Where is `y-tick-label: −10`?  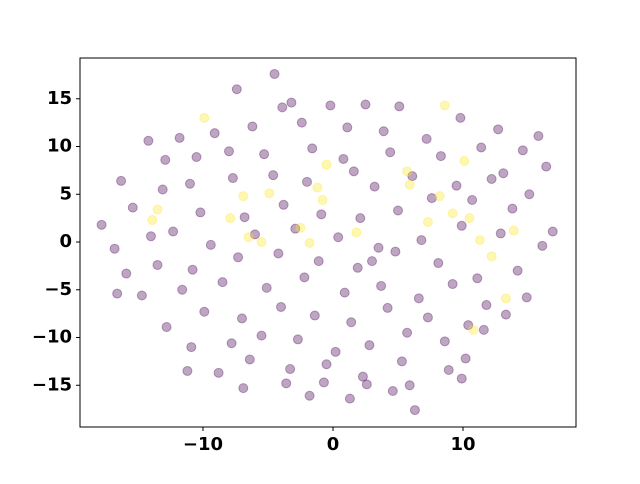
y-tick-label: −10 is located at coordinates (52, 337).